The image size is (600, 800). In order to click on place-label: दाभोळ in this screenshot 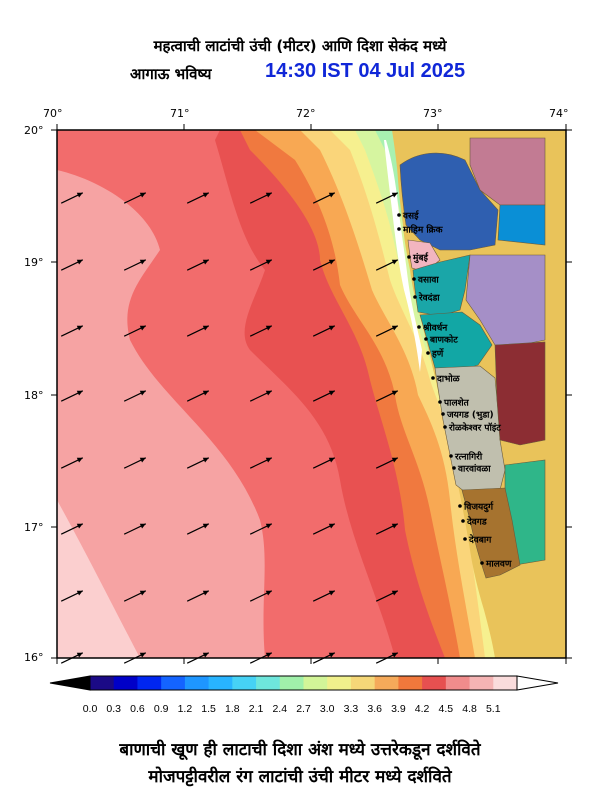, I will do `click(448, 379)`.